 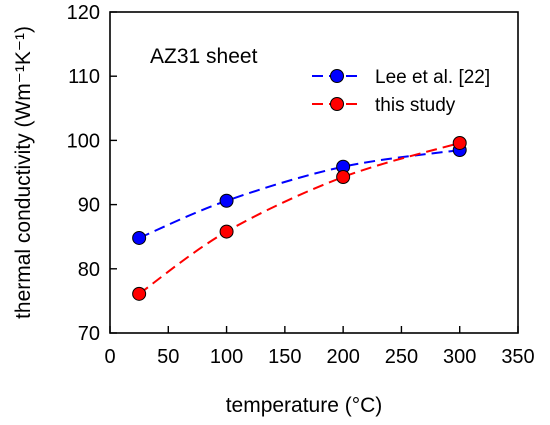 I want to click on x-tick-label: 350, so click(x=517, y=357).